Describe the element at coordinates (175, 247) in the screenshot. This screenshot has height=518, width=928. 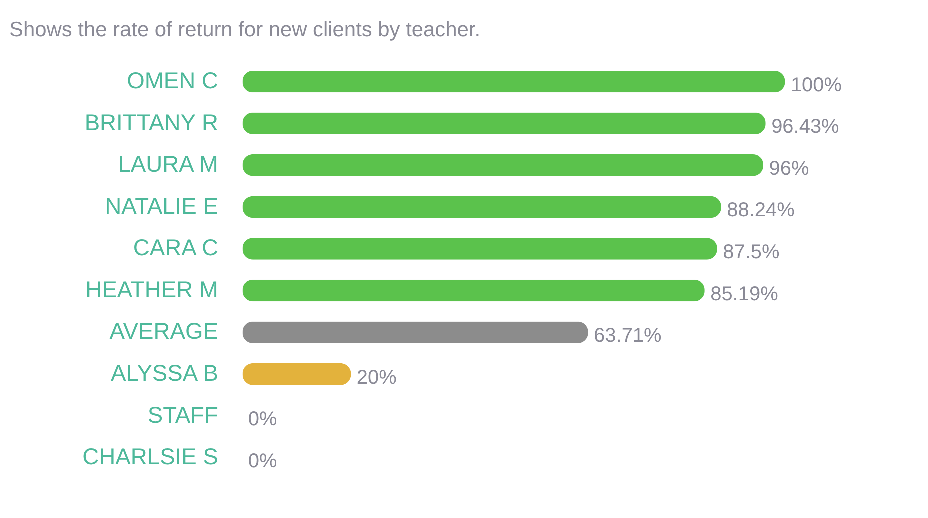
I see `y-tick-label: CARA C` at that location.